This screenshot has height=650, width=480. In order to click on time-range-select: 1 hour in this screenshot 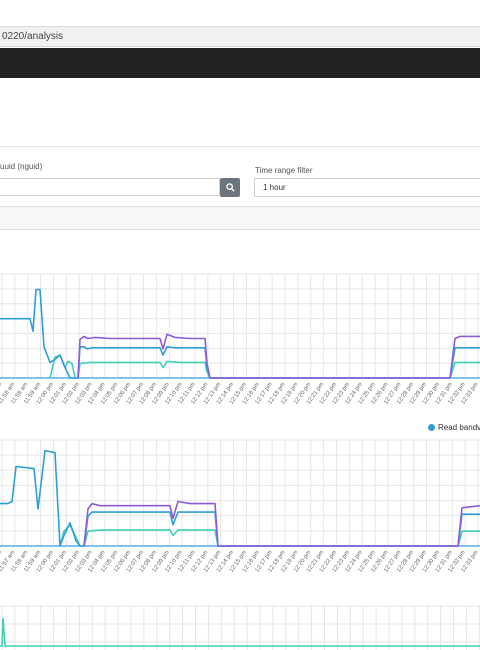, I will do `click(367, 187)`.